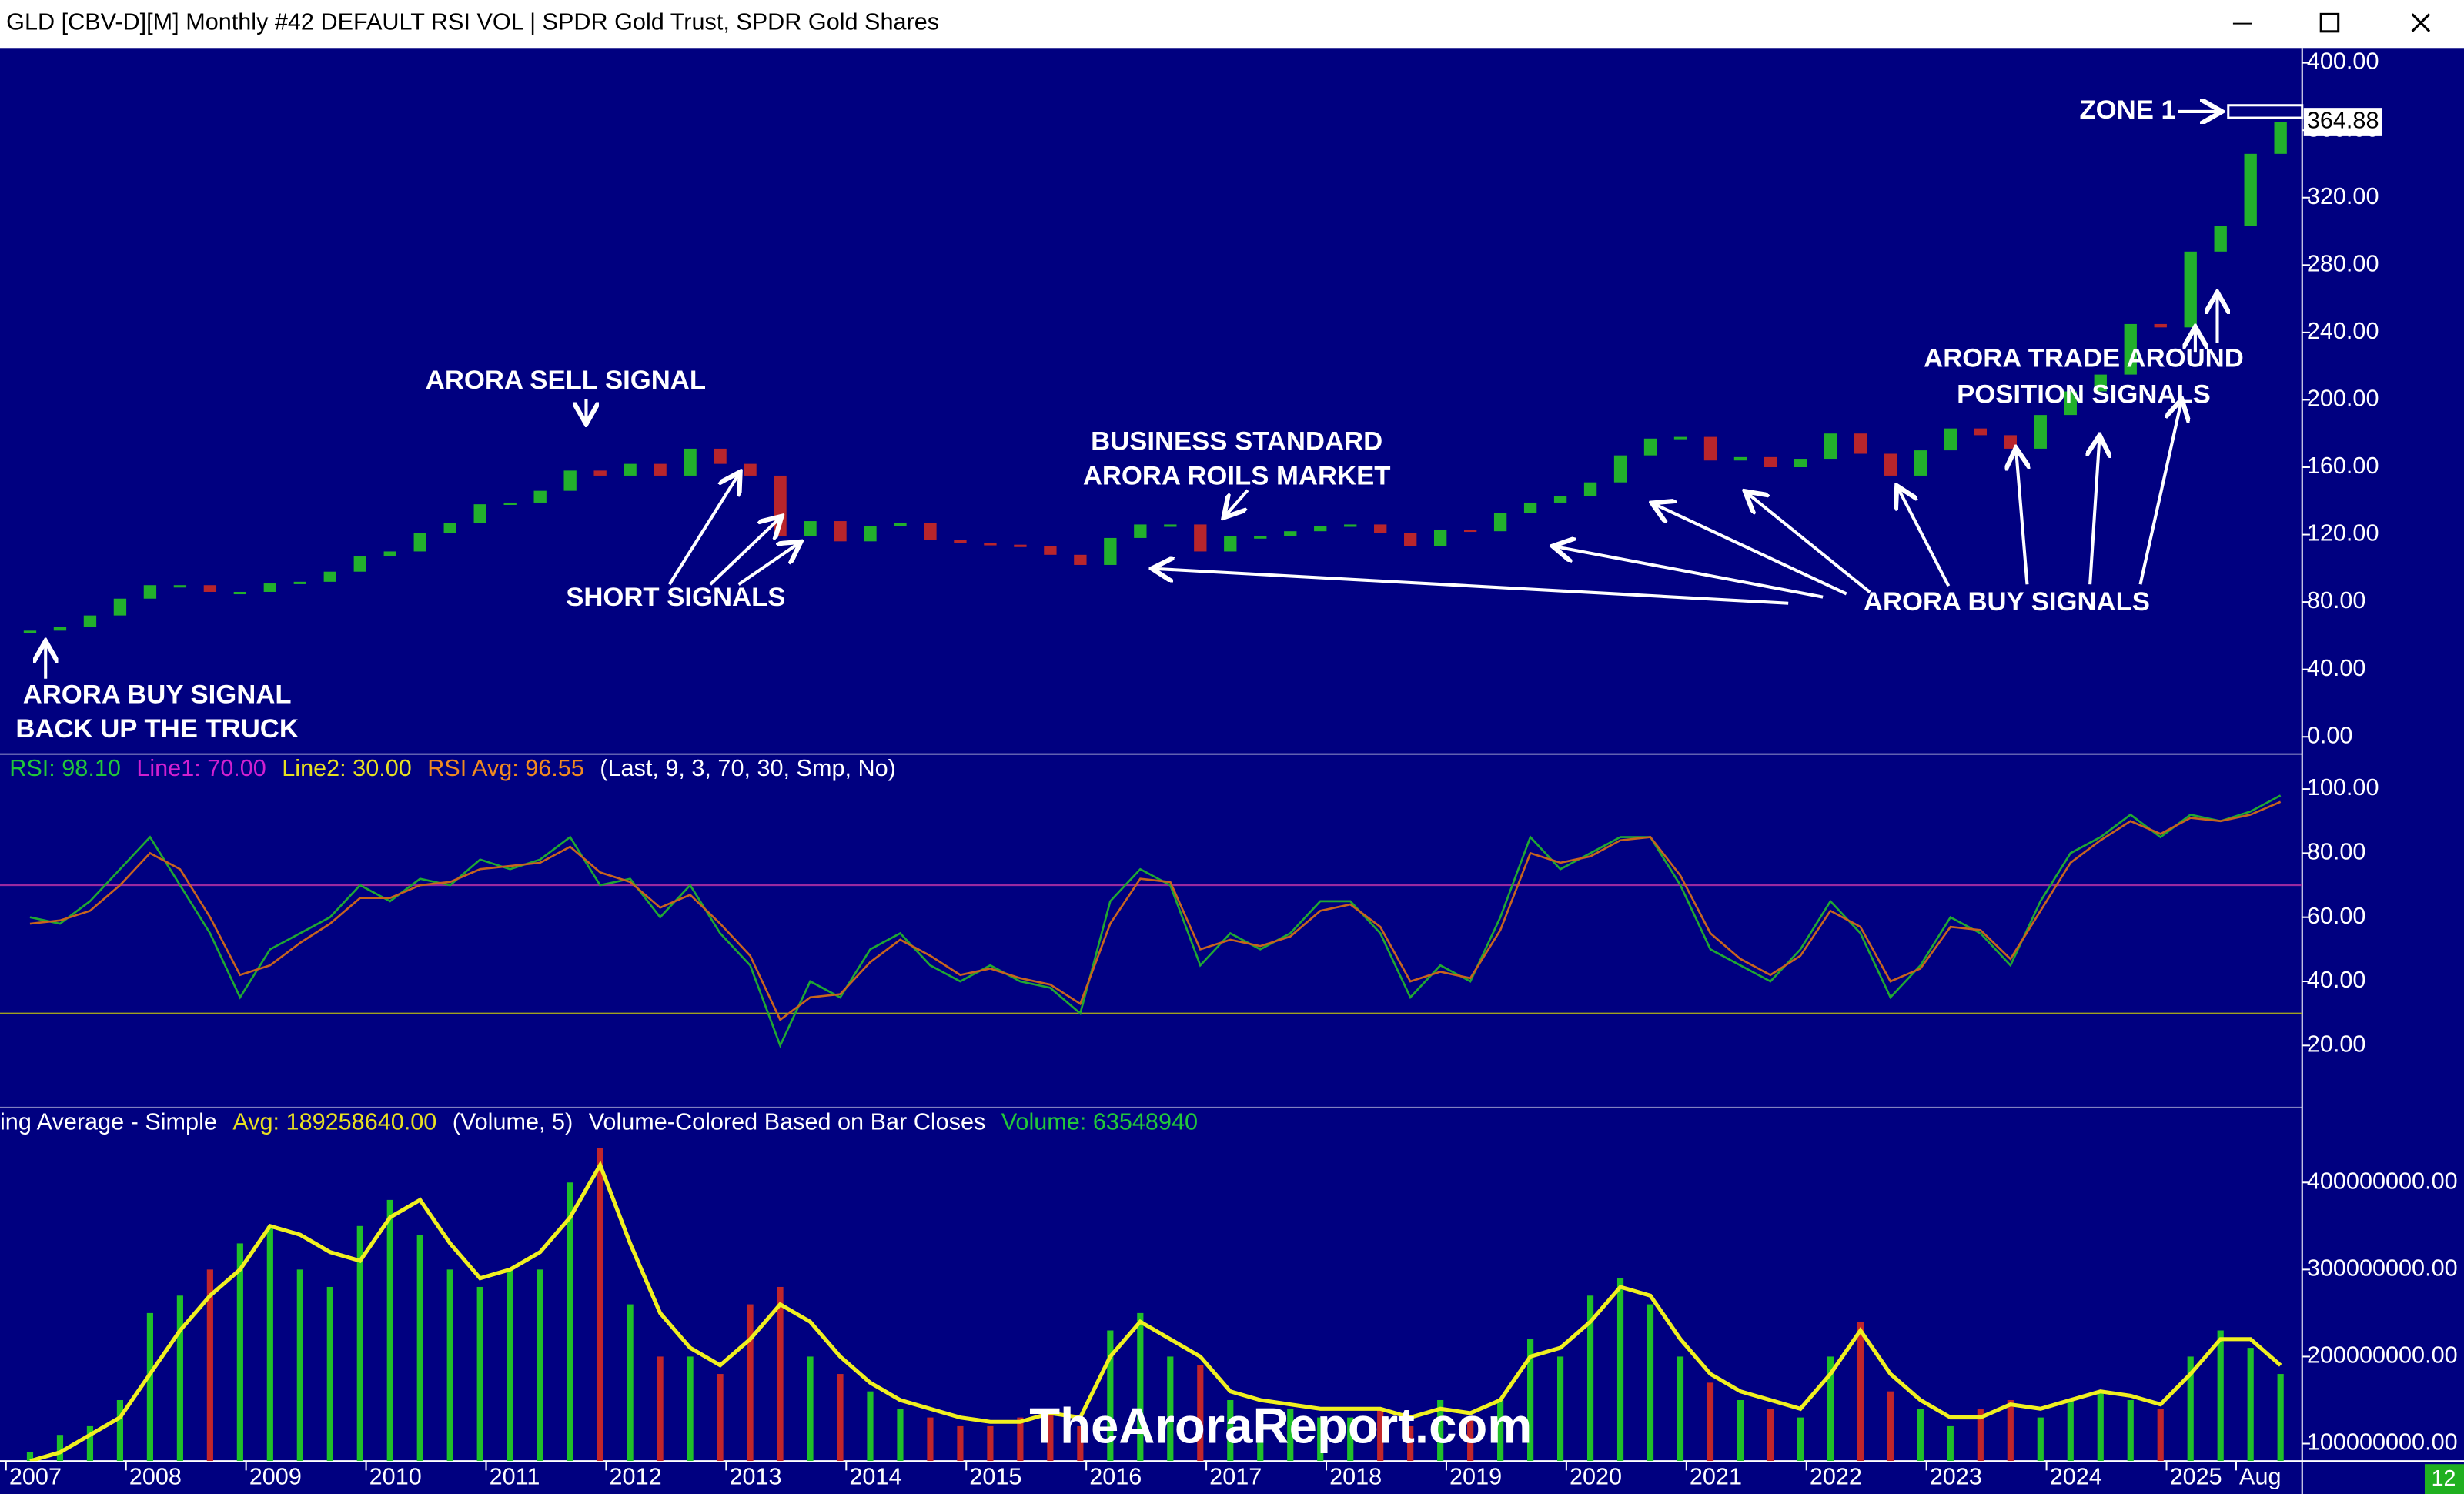 This screenshot has width=2464, height=1494. Describe the element at coordinates (1237, 476) in the screenshot. I see `annotation: ARORA ROILS MARKET` at that location.